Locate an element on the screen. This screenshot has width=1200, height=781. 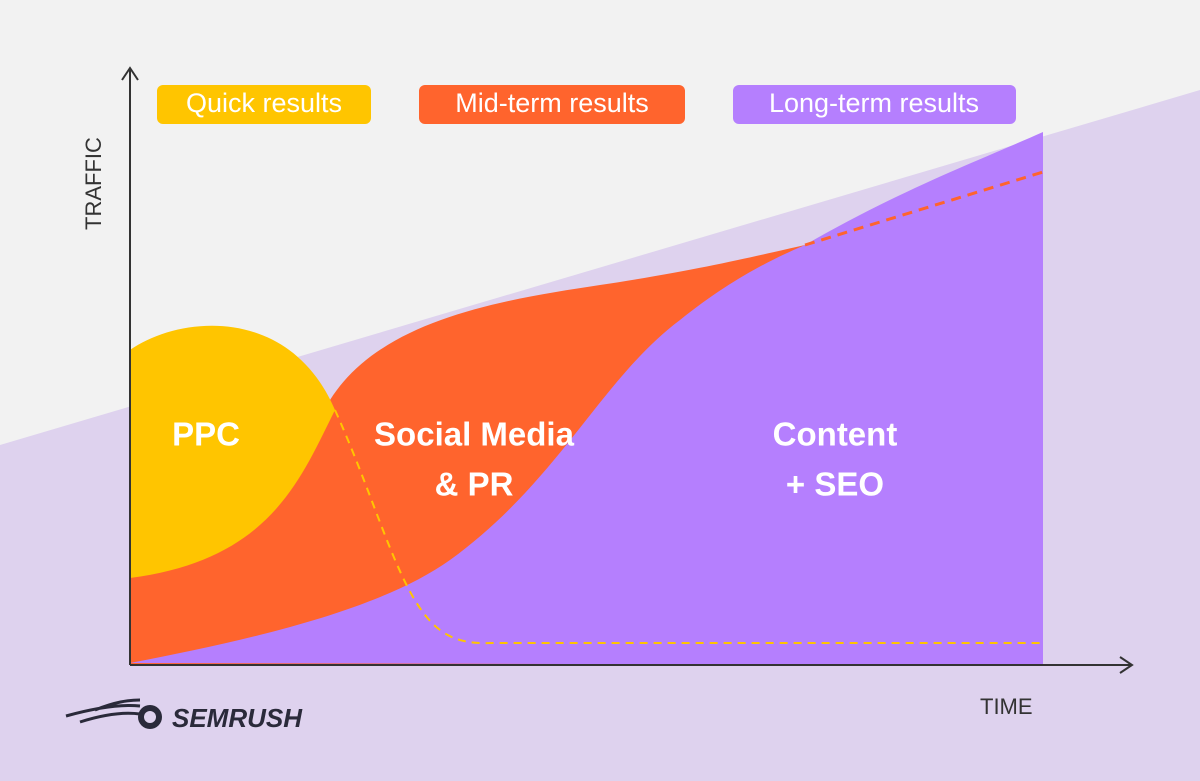
mid-term-dashed-line is located at coordinates (924, 208).